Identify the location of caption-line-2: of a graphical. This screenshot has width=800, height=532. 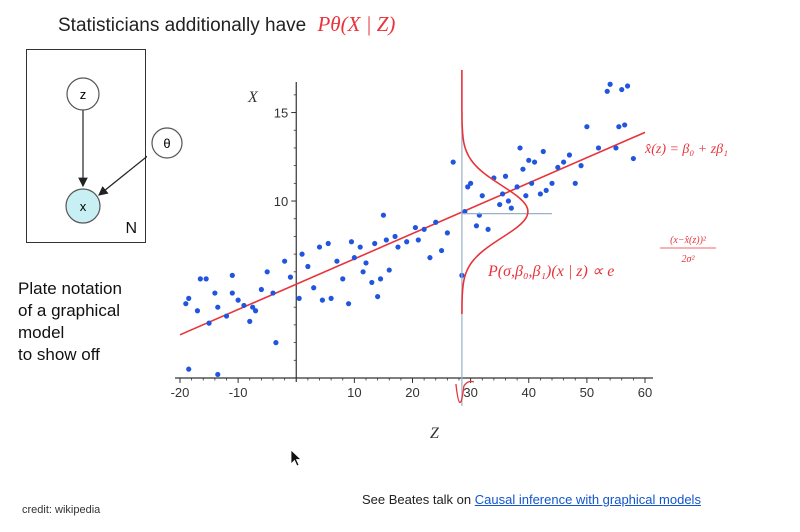
(69, 310).